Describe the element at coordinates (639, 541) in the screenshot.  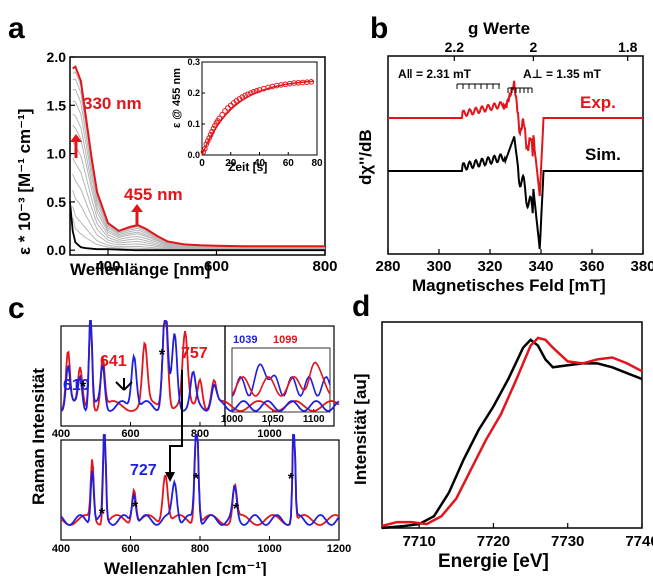
I see `d-x-tick-label: 7740` at that location.